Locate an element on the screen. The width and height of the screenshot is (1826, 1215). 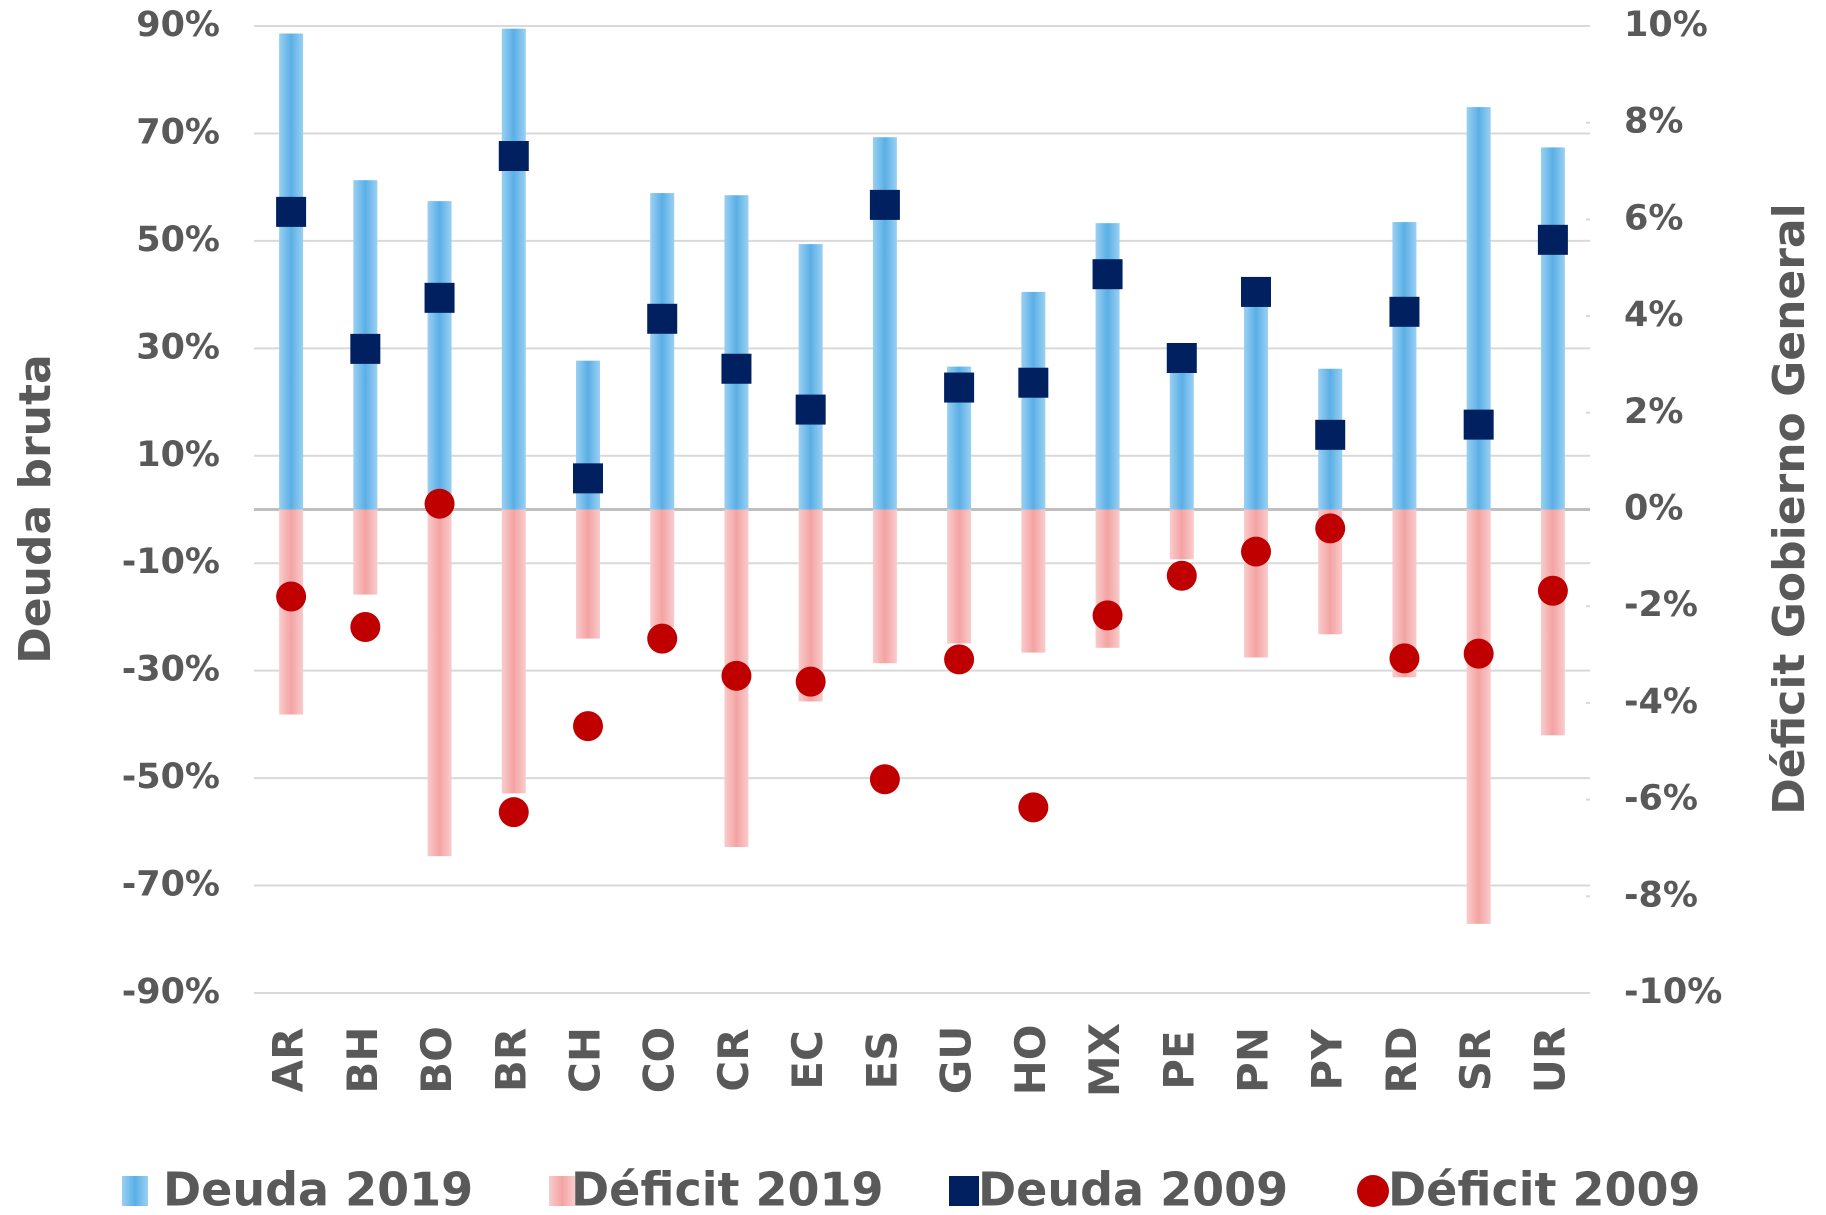
x-tick-label: UR is located at coordinates (1549, 1060).